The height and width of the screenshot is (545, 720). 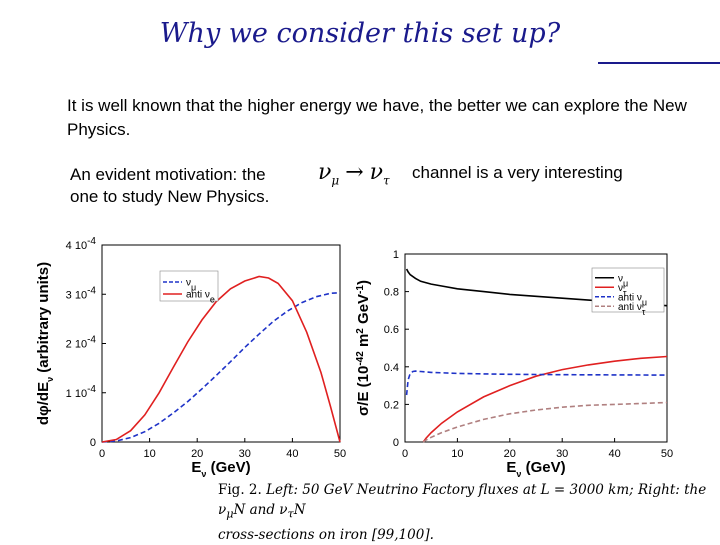 I want to click on formula-from-sub: μ, so click(x=335, y=180).